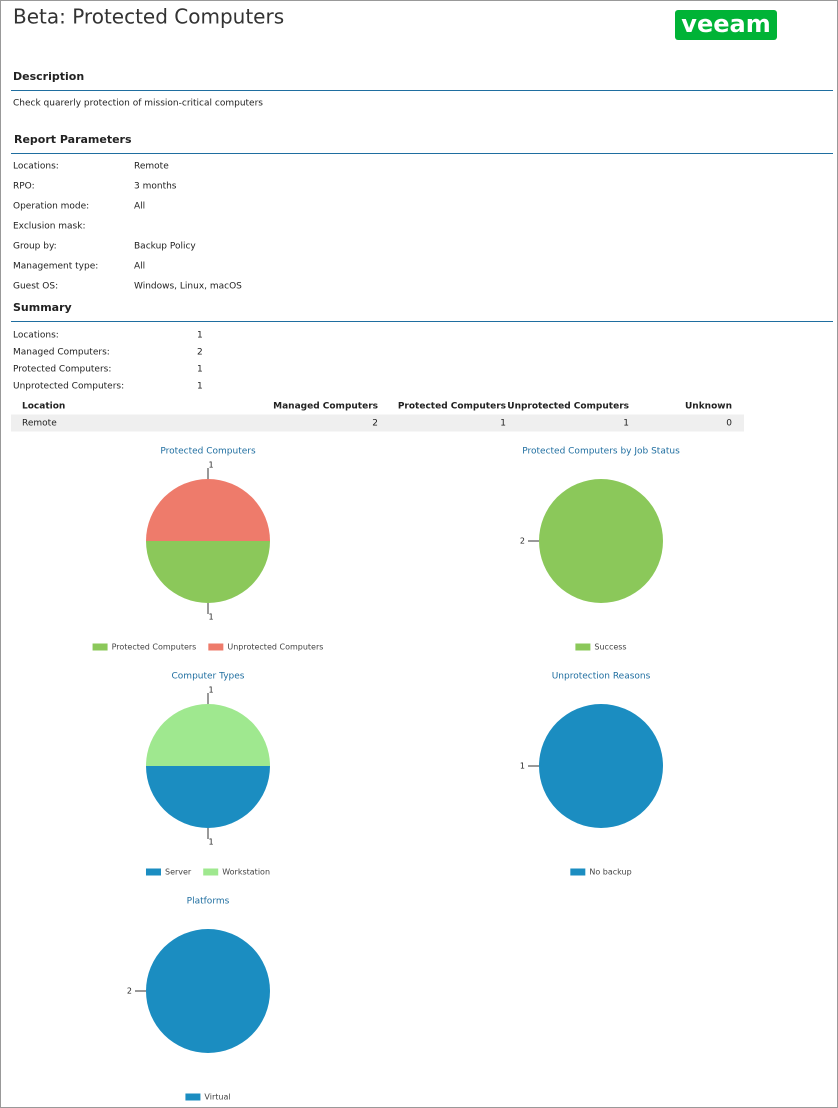 This screenshot has height=1108, width=838. What do you see at coordinates (601, 452) in the screenshot?
I see `chart-title: Protected Computers by Job Status` at bounding box center [601, 452].